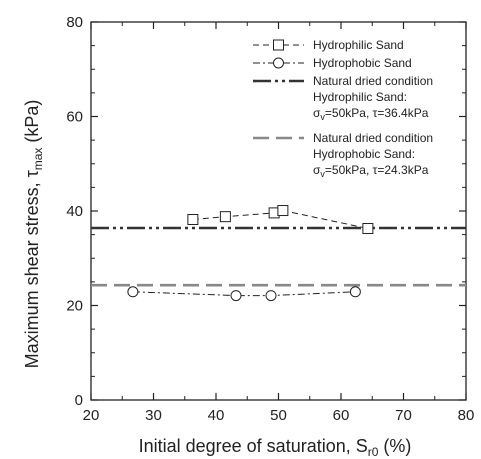 This screenshot has width=481, height=459. I want to click on legend-label: Hydrophobic Sand, so click(362, 63).